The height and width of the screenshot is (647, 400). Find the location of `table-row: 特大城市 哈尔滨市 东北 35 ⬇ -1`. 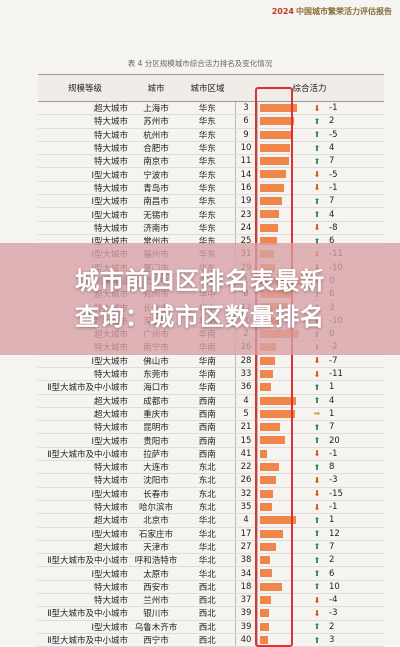

table-row: 特大城市 哈尔滨市 东北 35 ⬇ -1 is located at coordinates (211, 507).